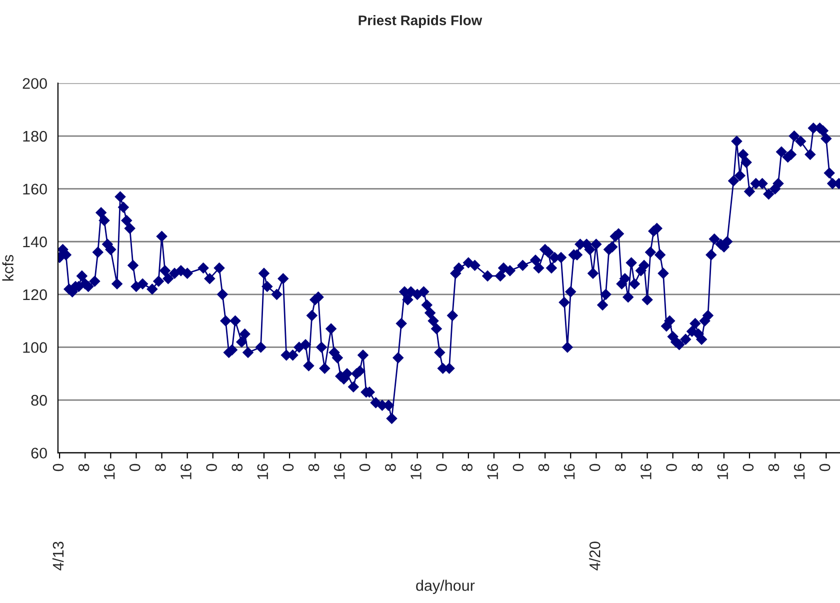 Image resolution: width=840 pixels, height=603 pixels. What do you see at coordinates (39, 400) in the screenshot?
I see `y-tick-label: 80` at bounding box center [39, 400].